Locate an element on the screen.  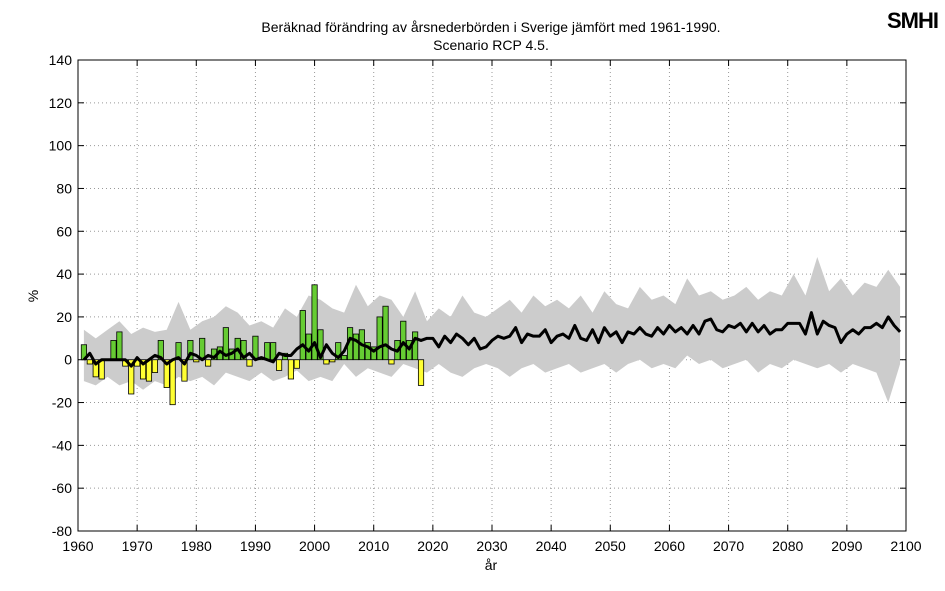
y-tick-label: -60 is located at coordinates (62, 488).